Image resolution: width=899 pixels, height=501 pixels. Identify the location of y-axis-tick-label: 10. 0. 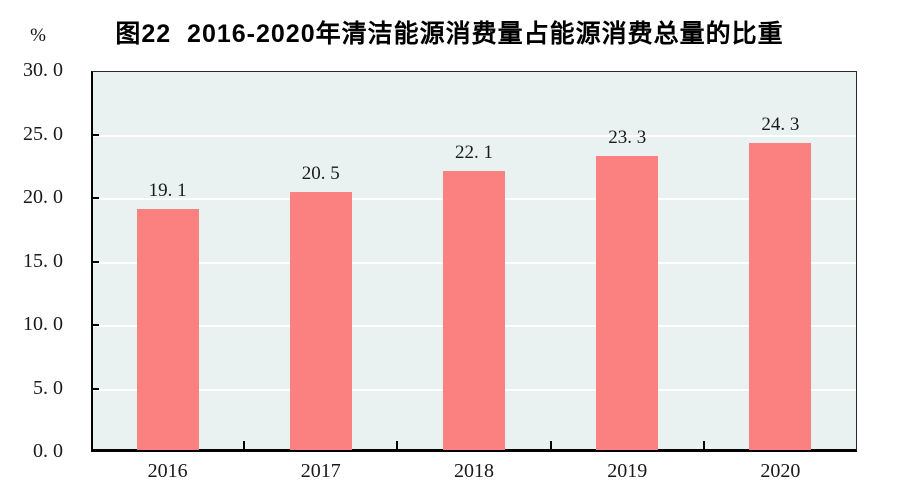
(43, 324).